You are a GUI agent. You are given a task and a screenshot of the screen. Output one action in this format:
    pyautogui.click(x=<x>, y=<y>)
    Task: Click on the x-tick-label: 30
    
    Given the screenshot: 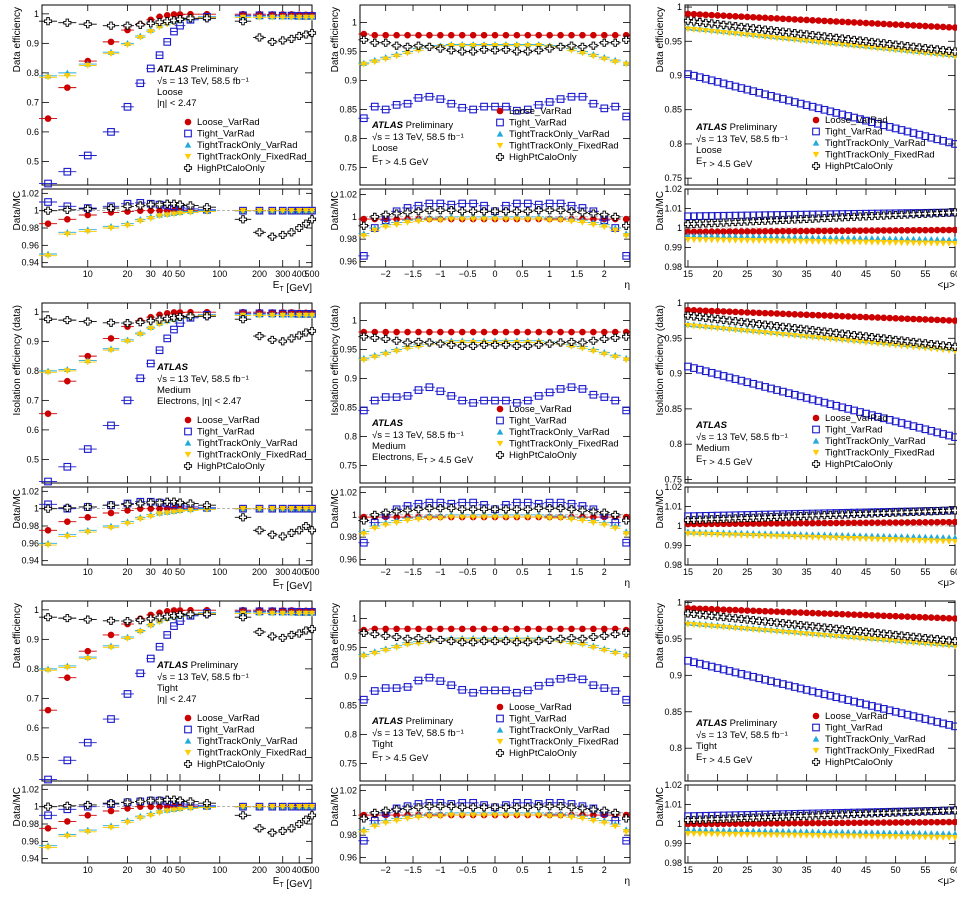 What is the action you would take?
    pyautogui.click(x=777, y=274)
    